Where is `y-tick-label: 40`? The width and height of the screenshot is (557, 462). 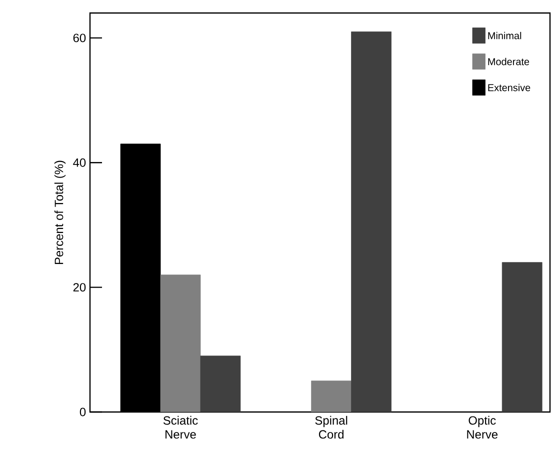
y-tick-label: 40 is located at coordinates (79, 162).